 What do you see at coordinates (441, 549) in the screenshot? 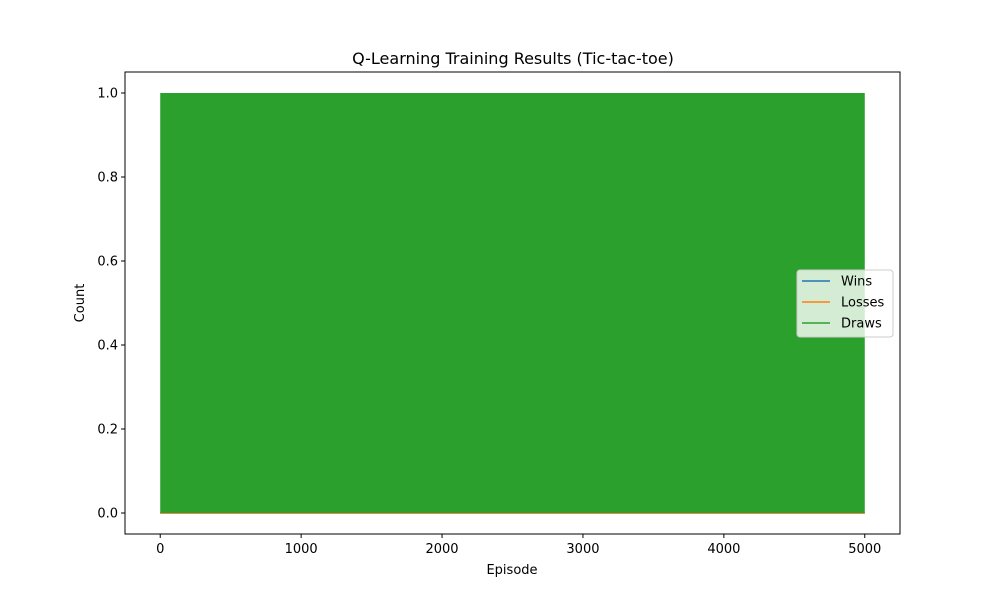
I see `x-tick-label: 2000` at bounding box center [441, 549].